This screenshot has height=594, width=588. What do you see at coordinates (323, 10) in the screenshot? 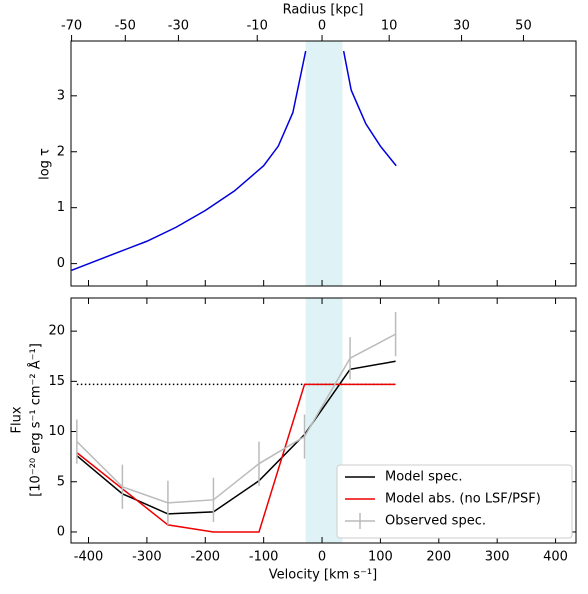
I see `top-axis-label: Radius [kpc]` at bounding box center [323, 10].